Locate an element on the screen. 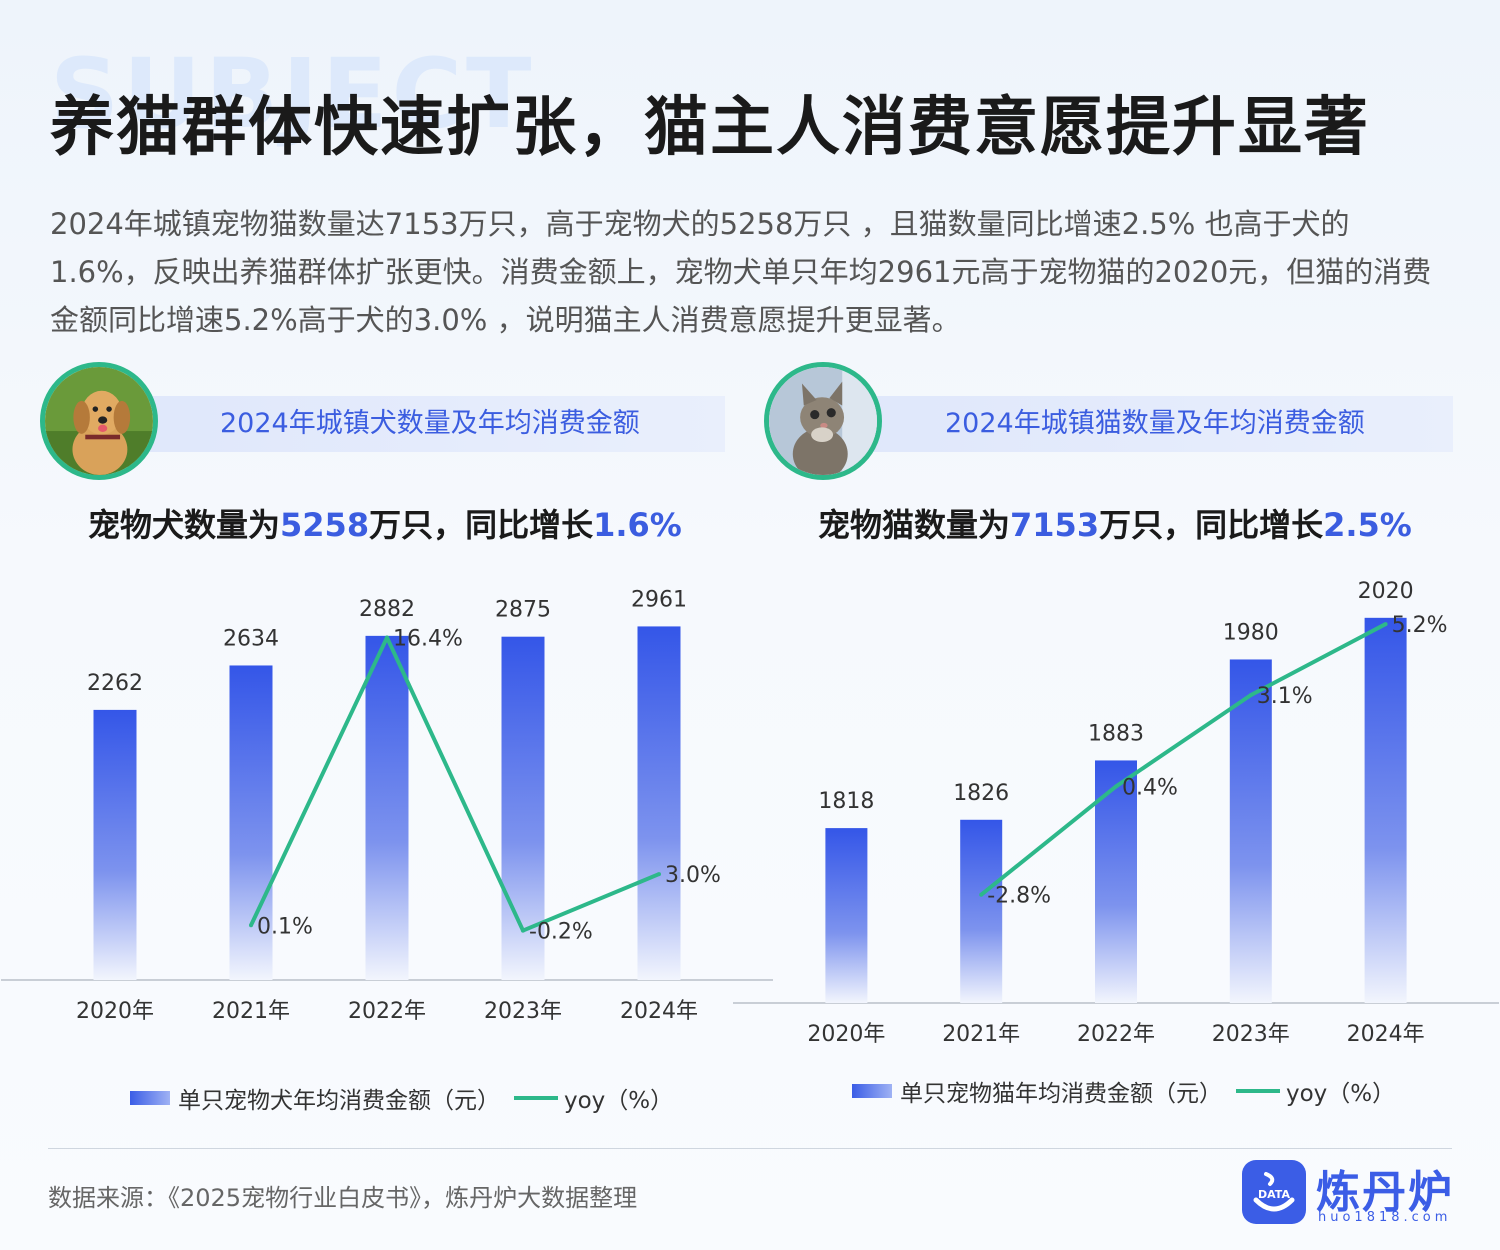 The height and width of the screenshot is (1250, 1500). background-watermark-word: SUBJECT is located at coordinates (293, 94).